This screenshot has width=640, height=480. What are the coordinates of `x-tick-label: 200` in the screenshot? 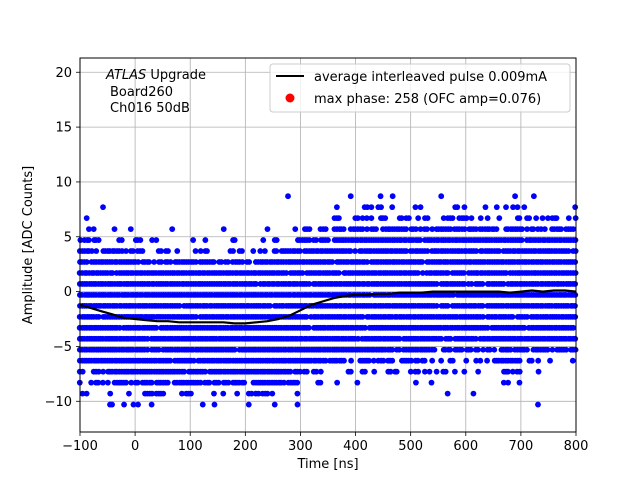 It's located at (245, 446).